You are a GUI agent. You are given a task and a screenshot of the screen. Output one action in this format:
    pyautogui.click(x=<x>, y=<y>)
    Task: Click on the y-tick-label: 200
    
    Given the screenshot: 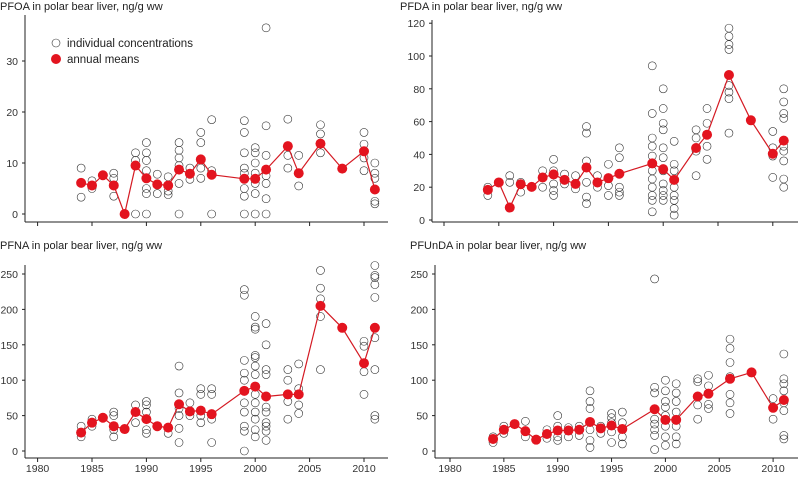 What is the action you would take?
    pyautogui.click(x=9, y=310)
    